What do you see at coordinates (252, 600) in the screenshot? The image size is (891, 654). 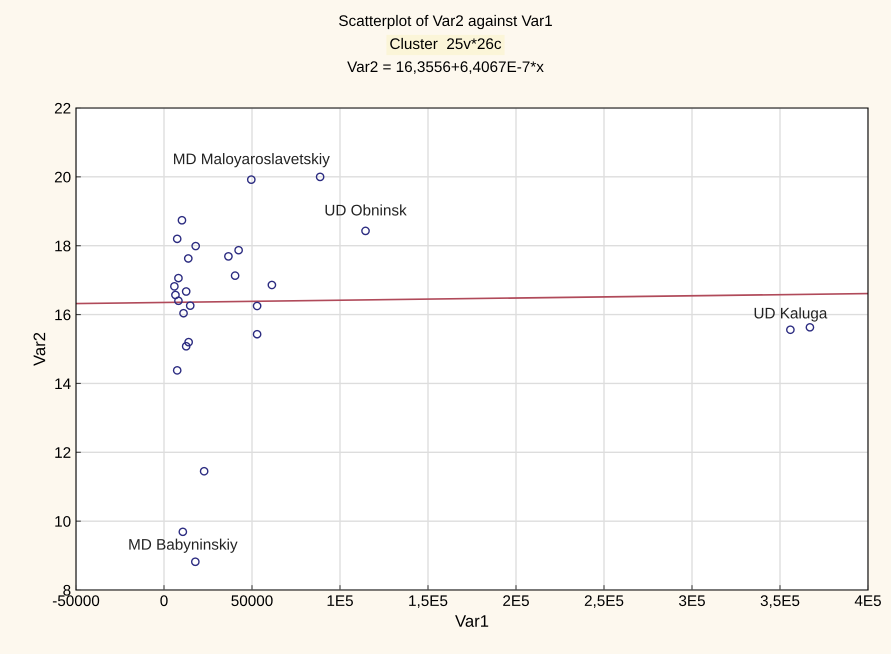 I see `x-tick-label: 50000` at bounding box center [252, 600].